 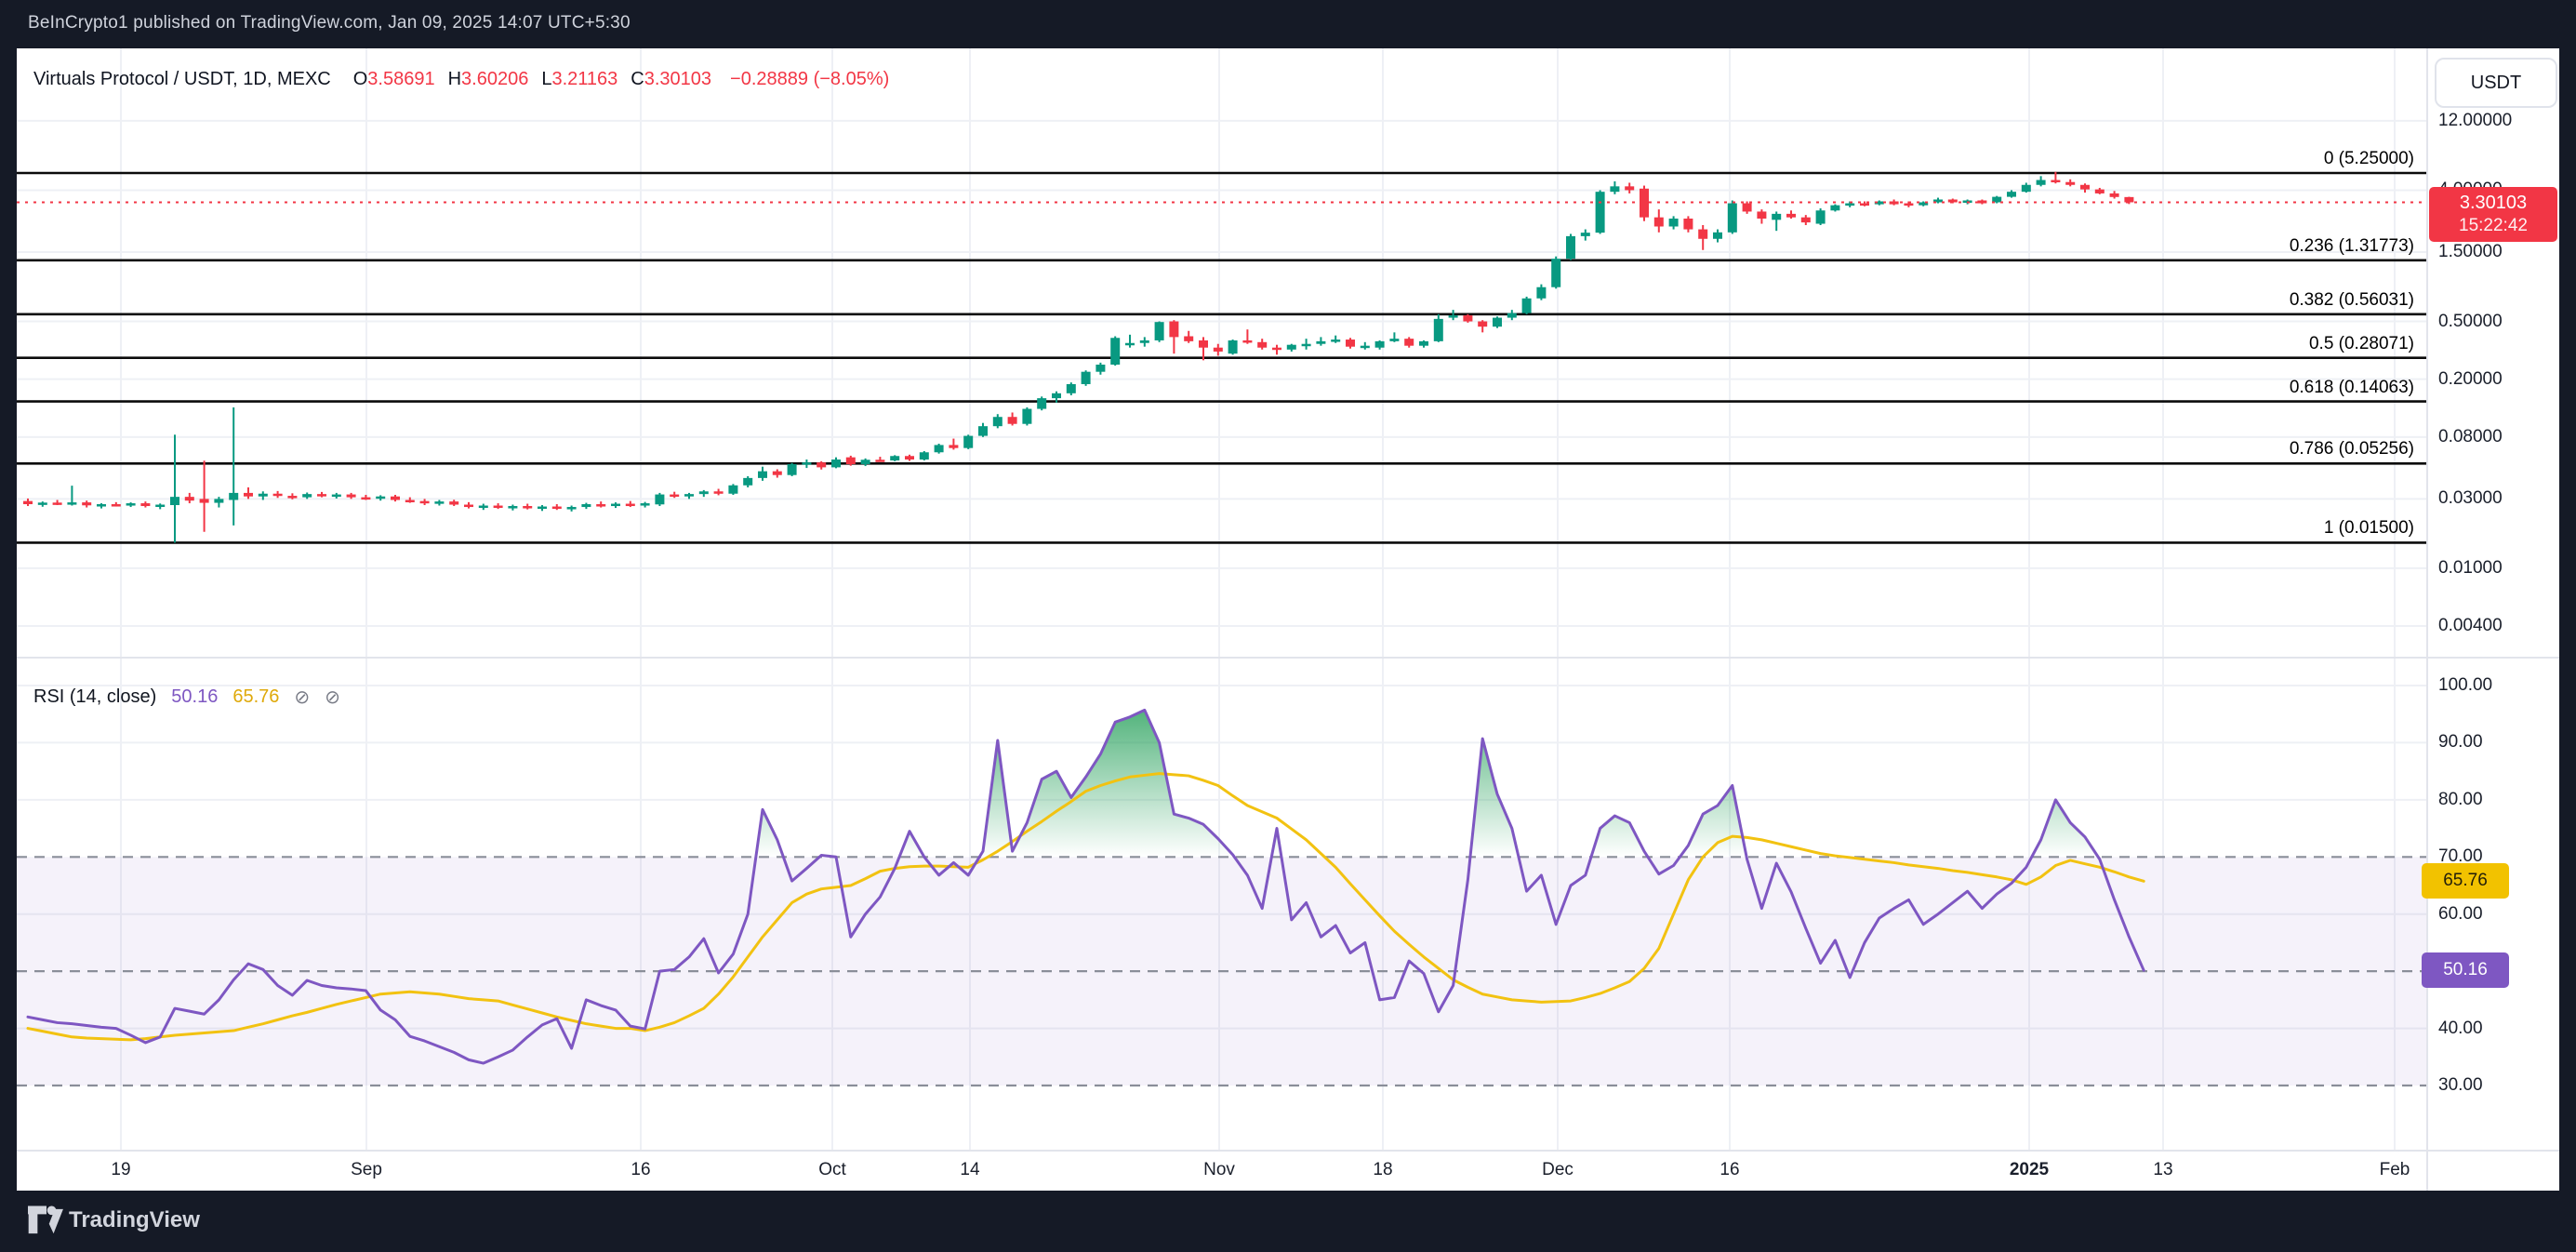 I want to click on time-tick-label: 18, so click(x=1383, y=1169).